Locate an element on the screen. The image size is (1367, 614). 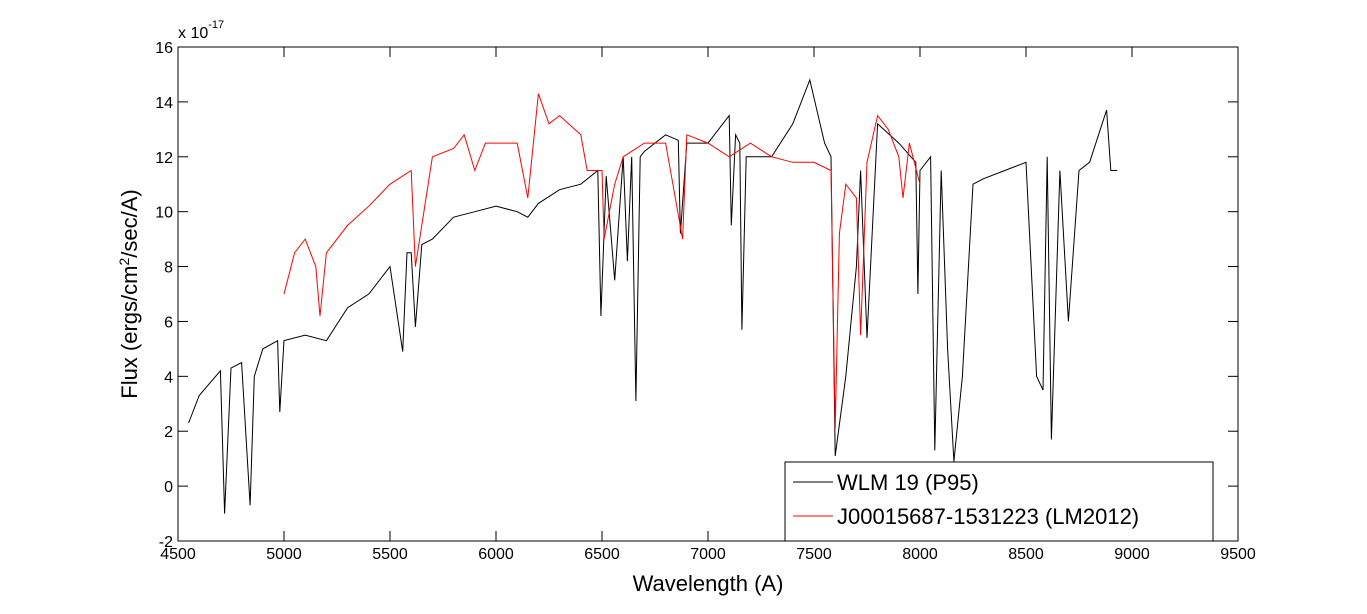
x-tick-label: 6000 is located at coordinates (496, 554).